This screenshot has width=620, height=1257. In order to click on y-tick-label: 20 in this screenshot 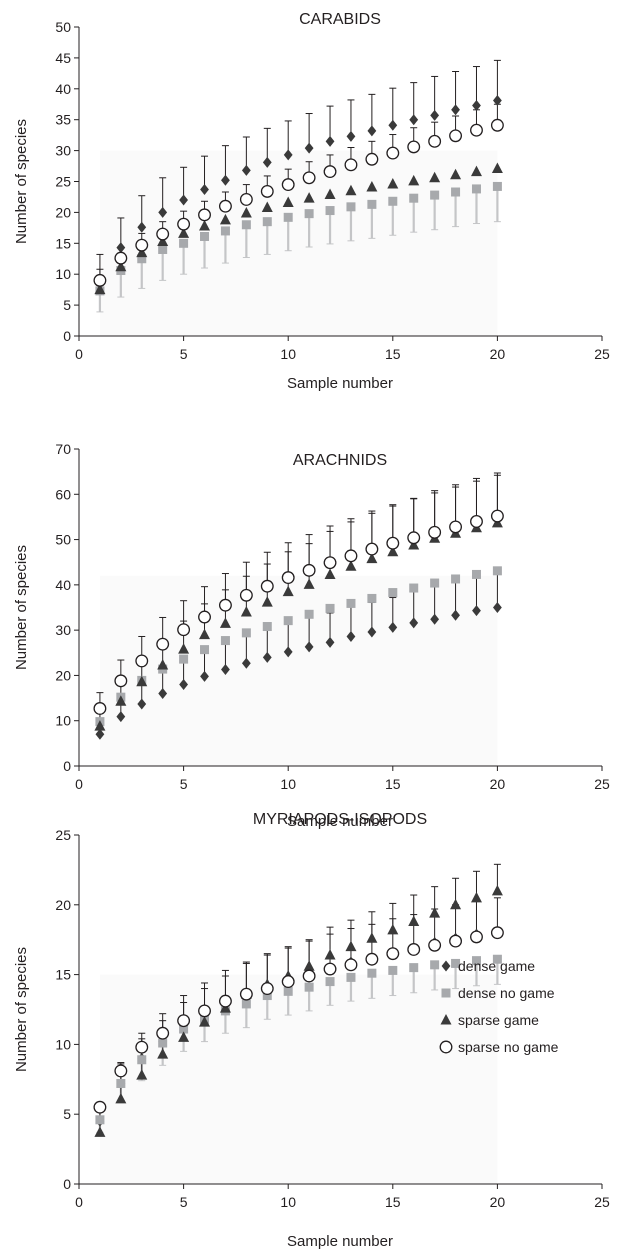, I will do `click(63, 212)`.